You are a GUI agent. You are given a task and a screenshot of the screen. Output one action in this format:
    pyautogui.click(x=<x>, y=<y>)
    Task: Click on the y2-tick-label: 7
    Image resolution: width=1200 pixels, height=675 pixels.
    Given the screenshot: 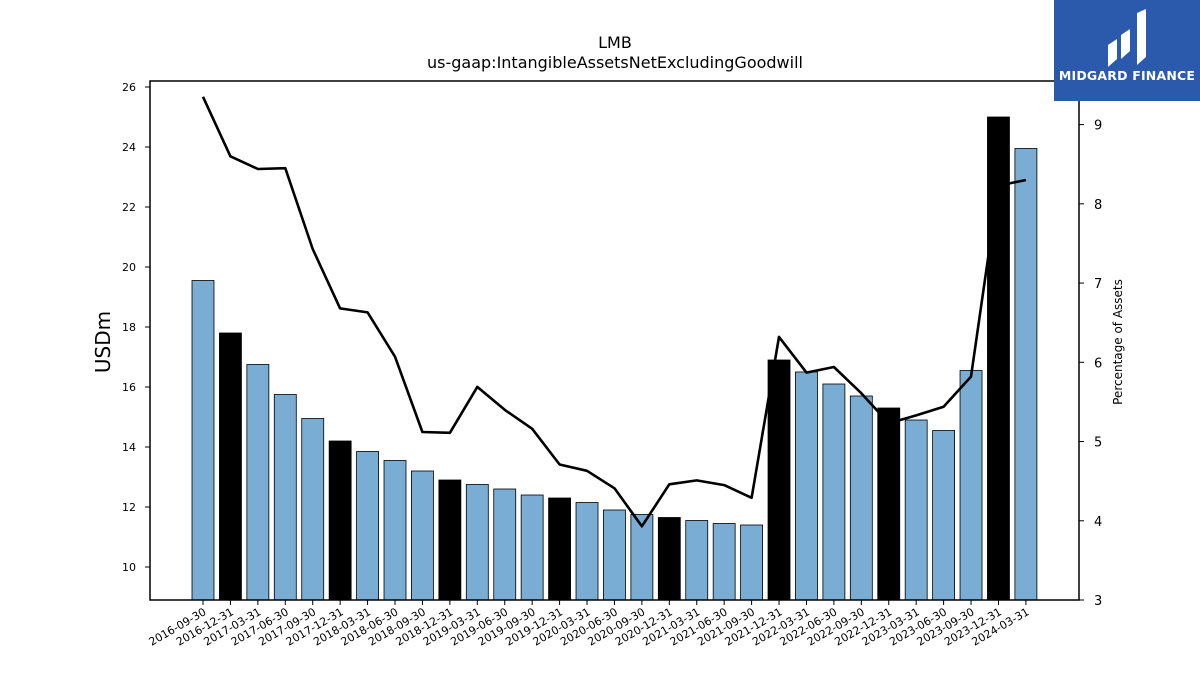 What is the action you would take?
    pyautogui.click(x=1098, y=284)
    